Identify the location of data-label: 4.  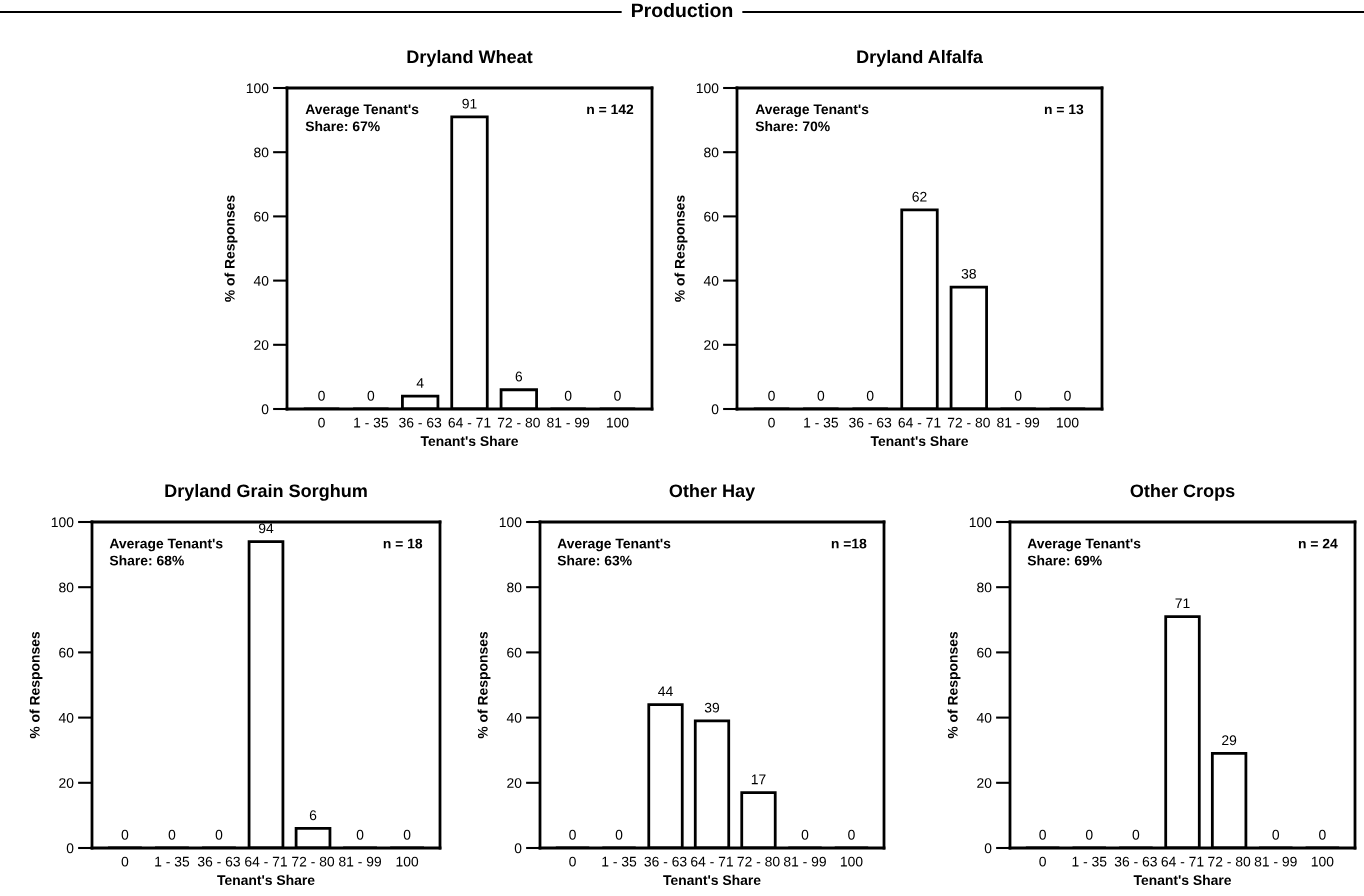
(420, 383).